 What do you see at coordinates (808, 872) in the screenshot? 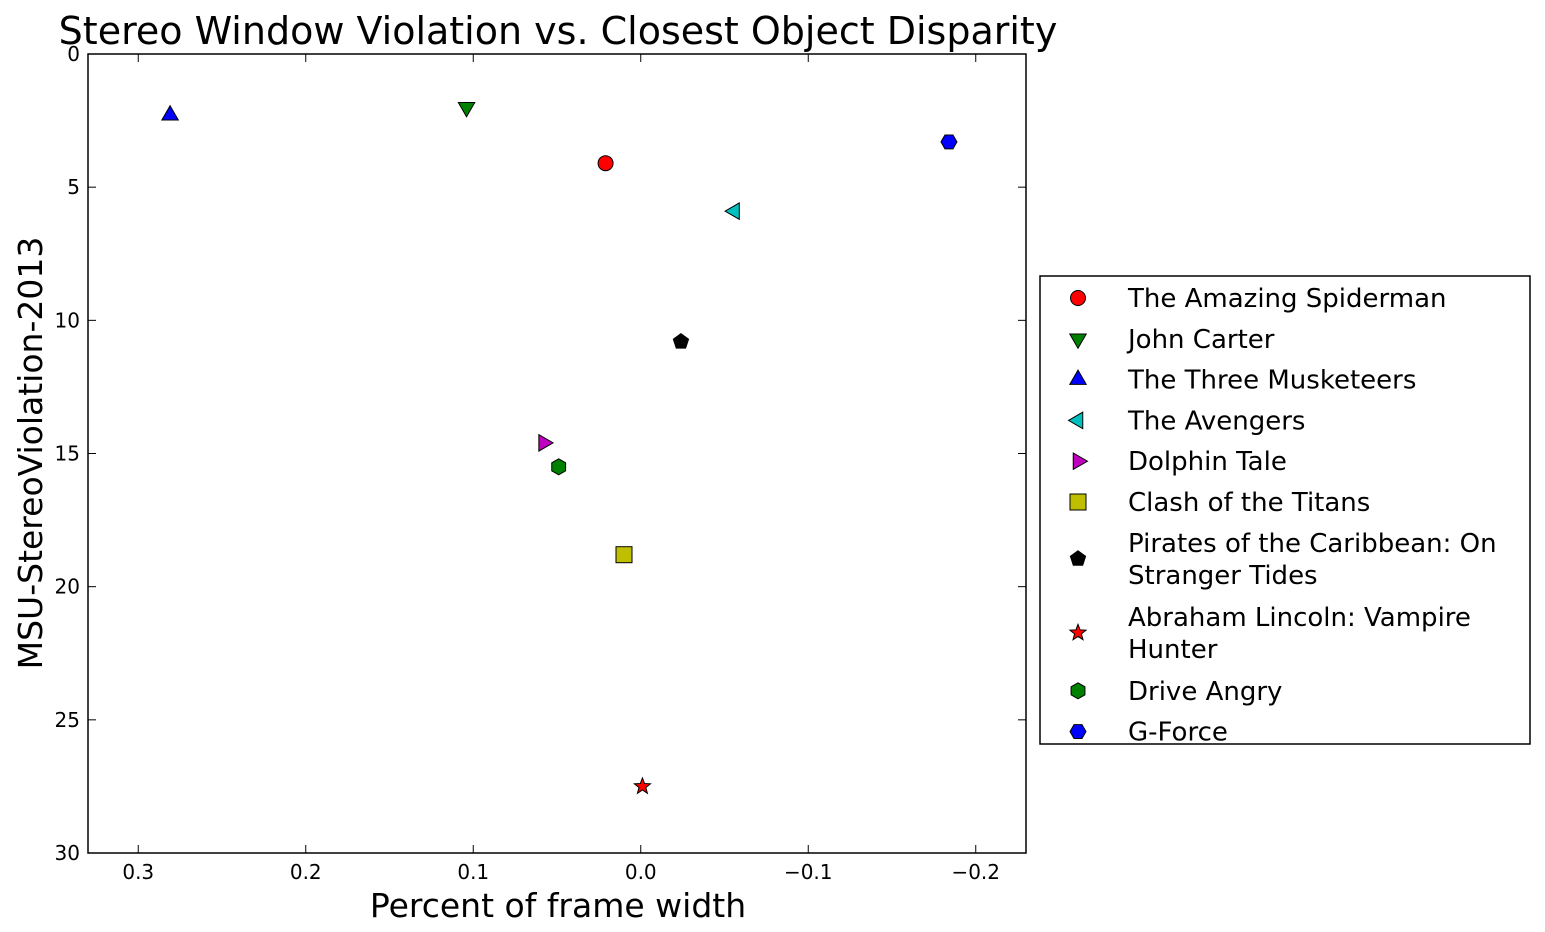
I see `x-tick-label: −0.1` at bounding box center [808, 872].